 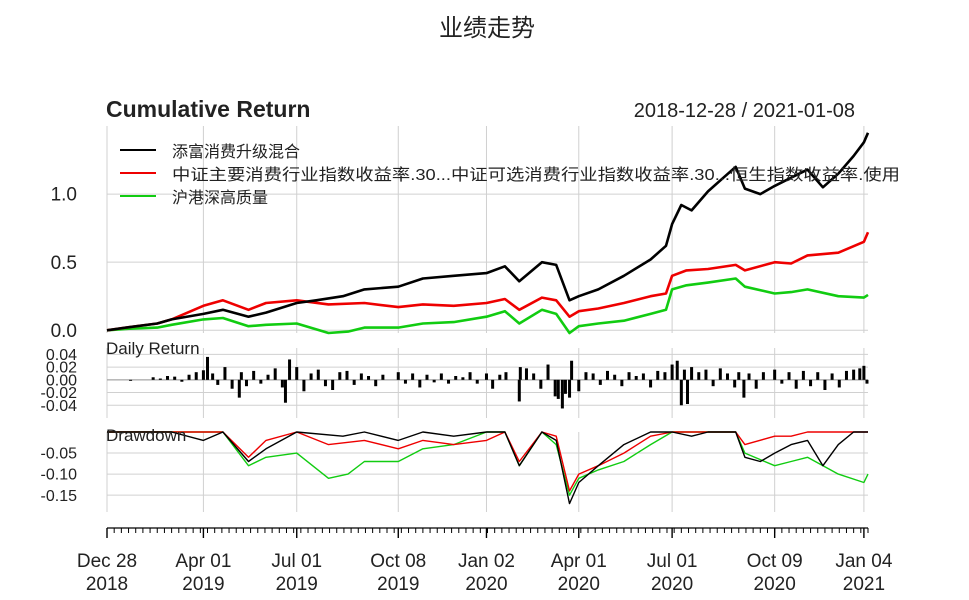 What do you see at coordinates (64, 195) in the screenshot?
I see `y-tick-label-0-2: 1.0` at bounding box center [64, 195].